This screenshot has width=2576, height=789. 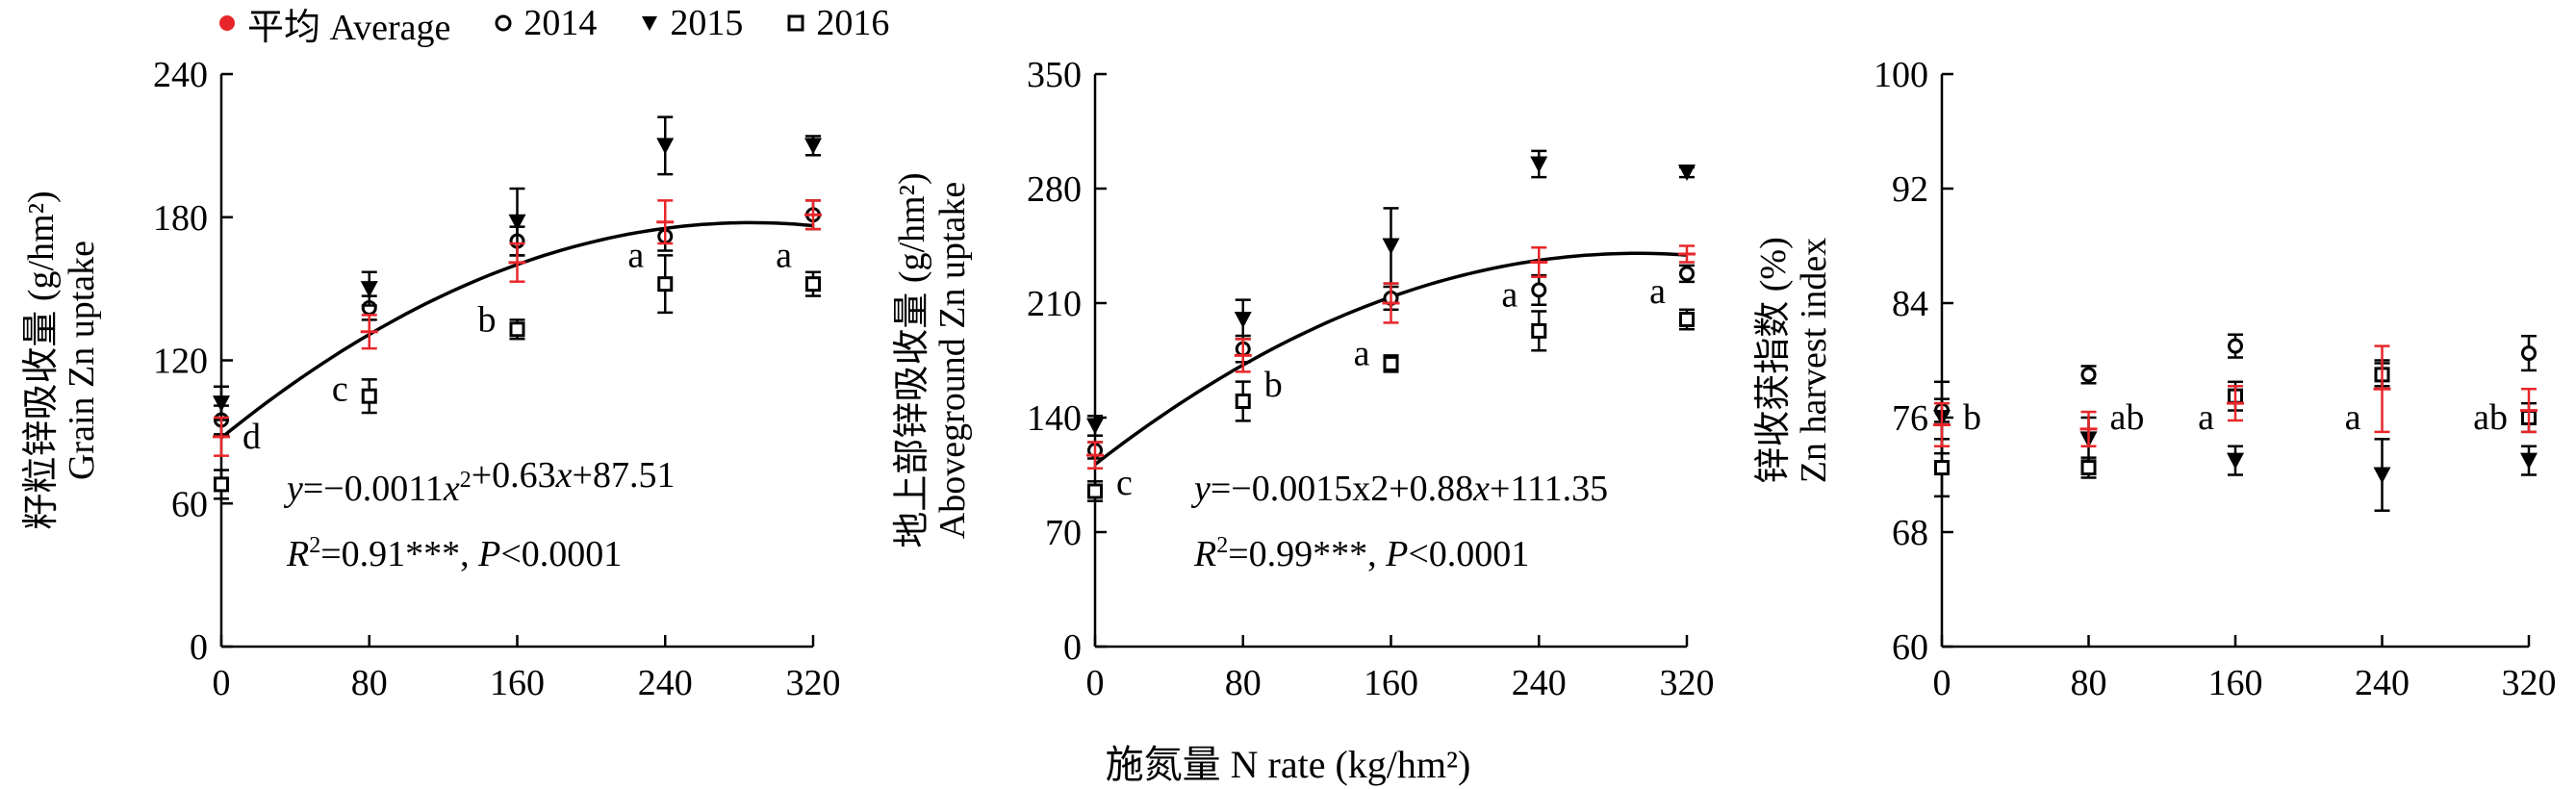 What do you see at coordinates (1054, 304) in the screenshot?
I see `y-tick-label: 210` at bounding box center [1054, 304].